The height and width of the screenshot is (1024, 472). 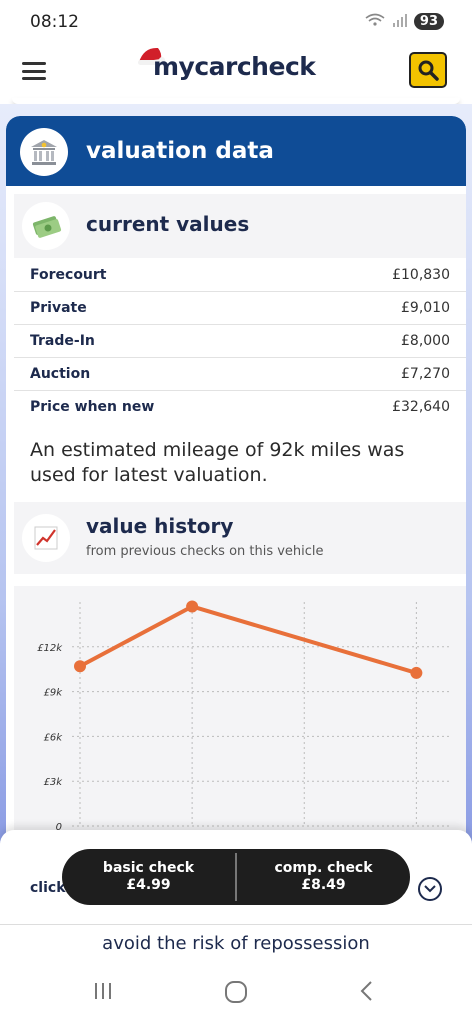 What do you see at coordinates (240, 373) in the screenshot?
I see `table-row: Auction £7,270` at bounding box center [240, 373].